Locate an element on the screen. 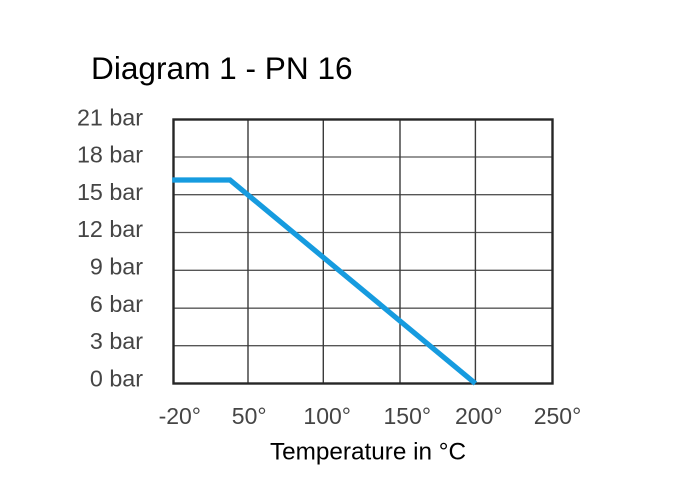 The width and height of the screenshot is (695, 498). svg-text: 3 bar is located at coordinates (116, 341).